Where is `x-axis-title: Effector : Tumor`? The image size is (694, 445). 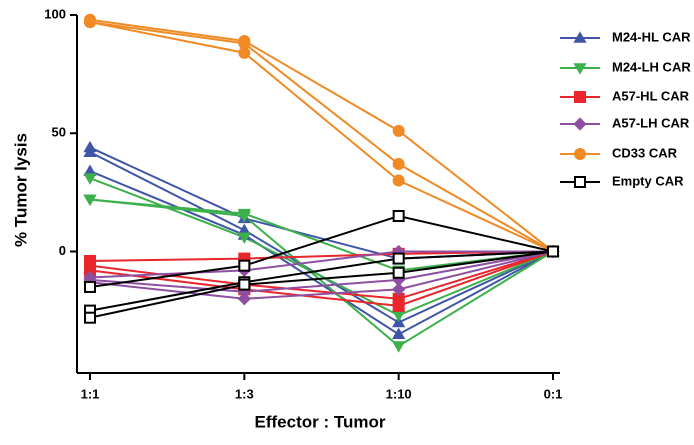 x-axis-title: Effector : Tumor is located at coordinates (320, 421).